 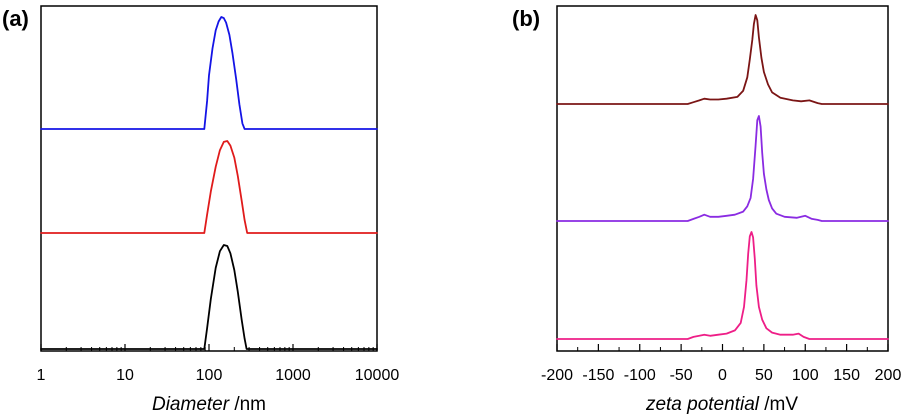 I want to click on x-tick-label-b: 100, so click(x=805, y=375).